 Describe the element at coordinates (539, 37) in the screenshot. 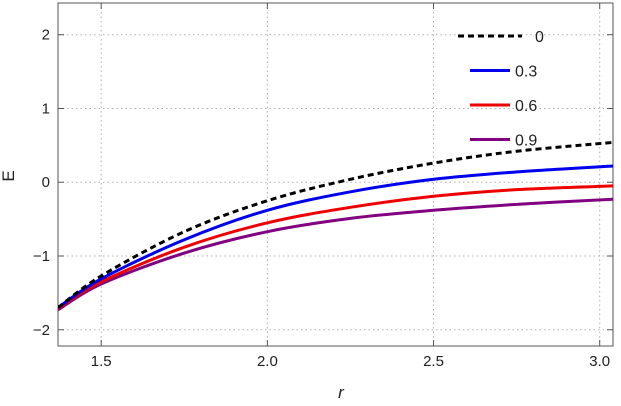

I see `legend-label: 0` at that location.